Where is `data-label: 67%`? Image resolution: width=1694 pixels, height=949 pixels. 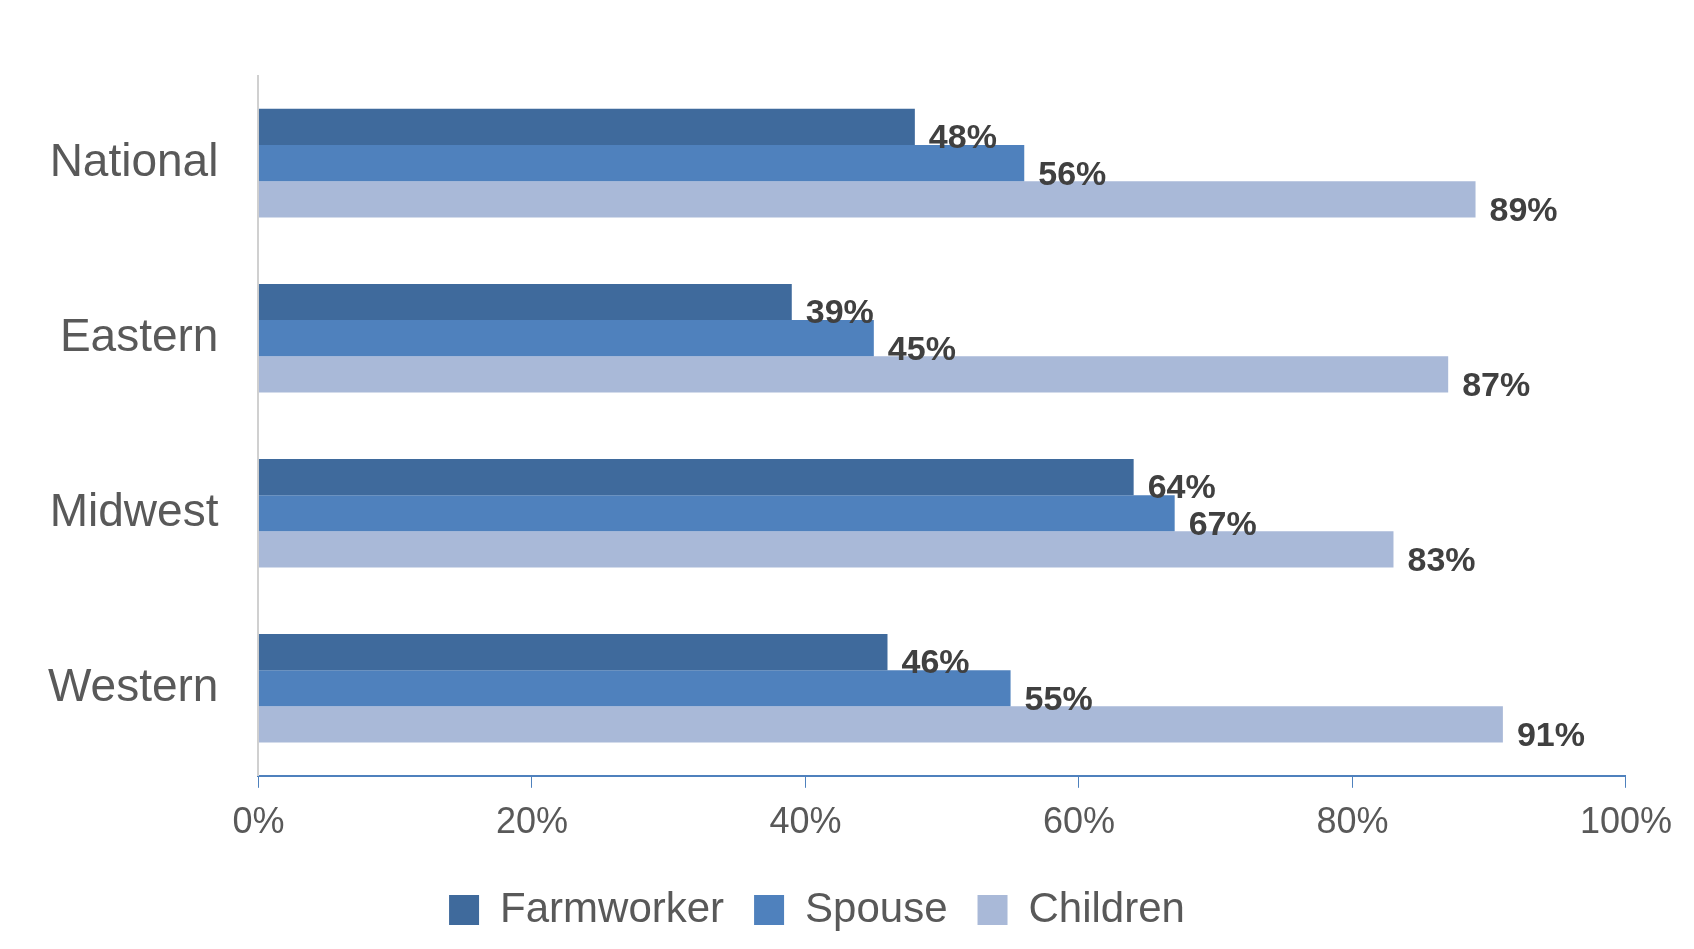
data-label: 67% is located at coordinates (1222, 522).